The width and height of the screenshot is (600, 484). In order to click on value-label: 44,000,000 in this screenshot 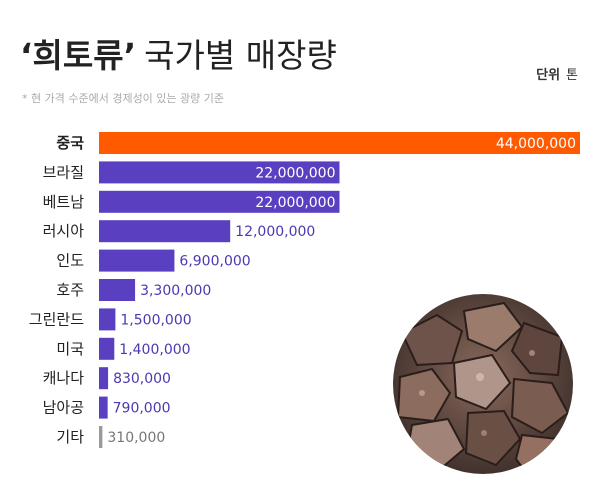, I will do `click(536, 144)`.